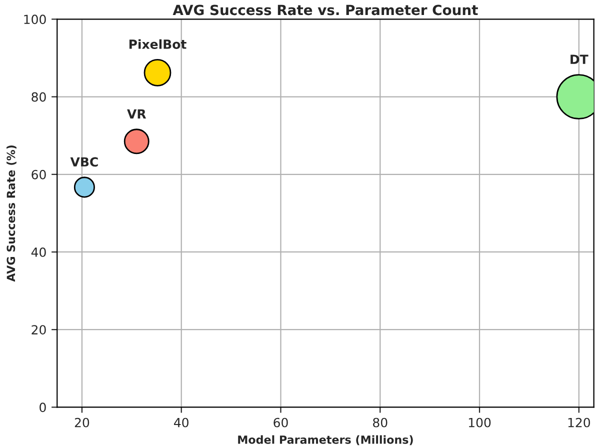 Image resolution: width=595 pixels, height=446 pixels. I want to click on series-label: VR, so click(136, 113).